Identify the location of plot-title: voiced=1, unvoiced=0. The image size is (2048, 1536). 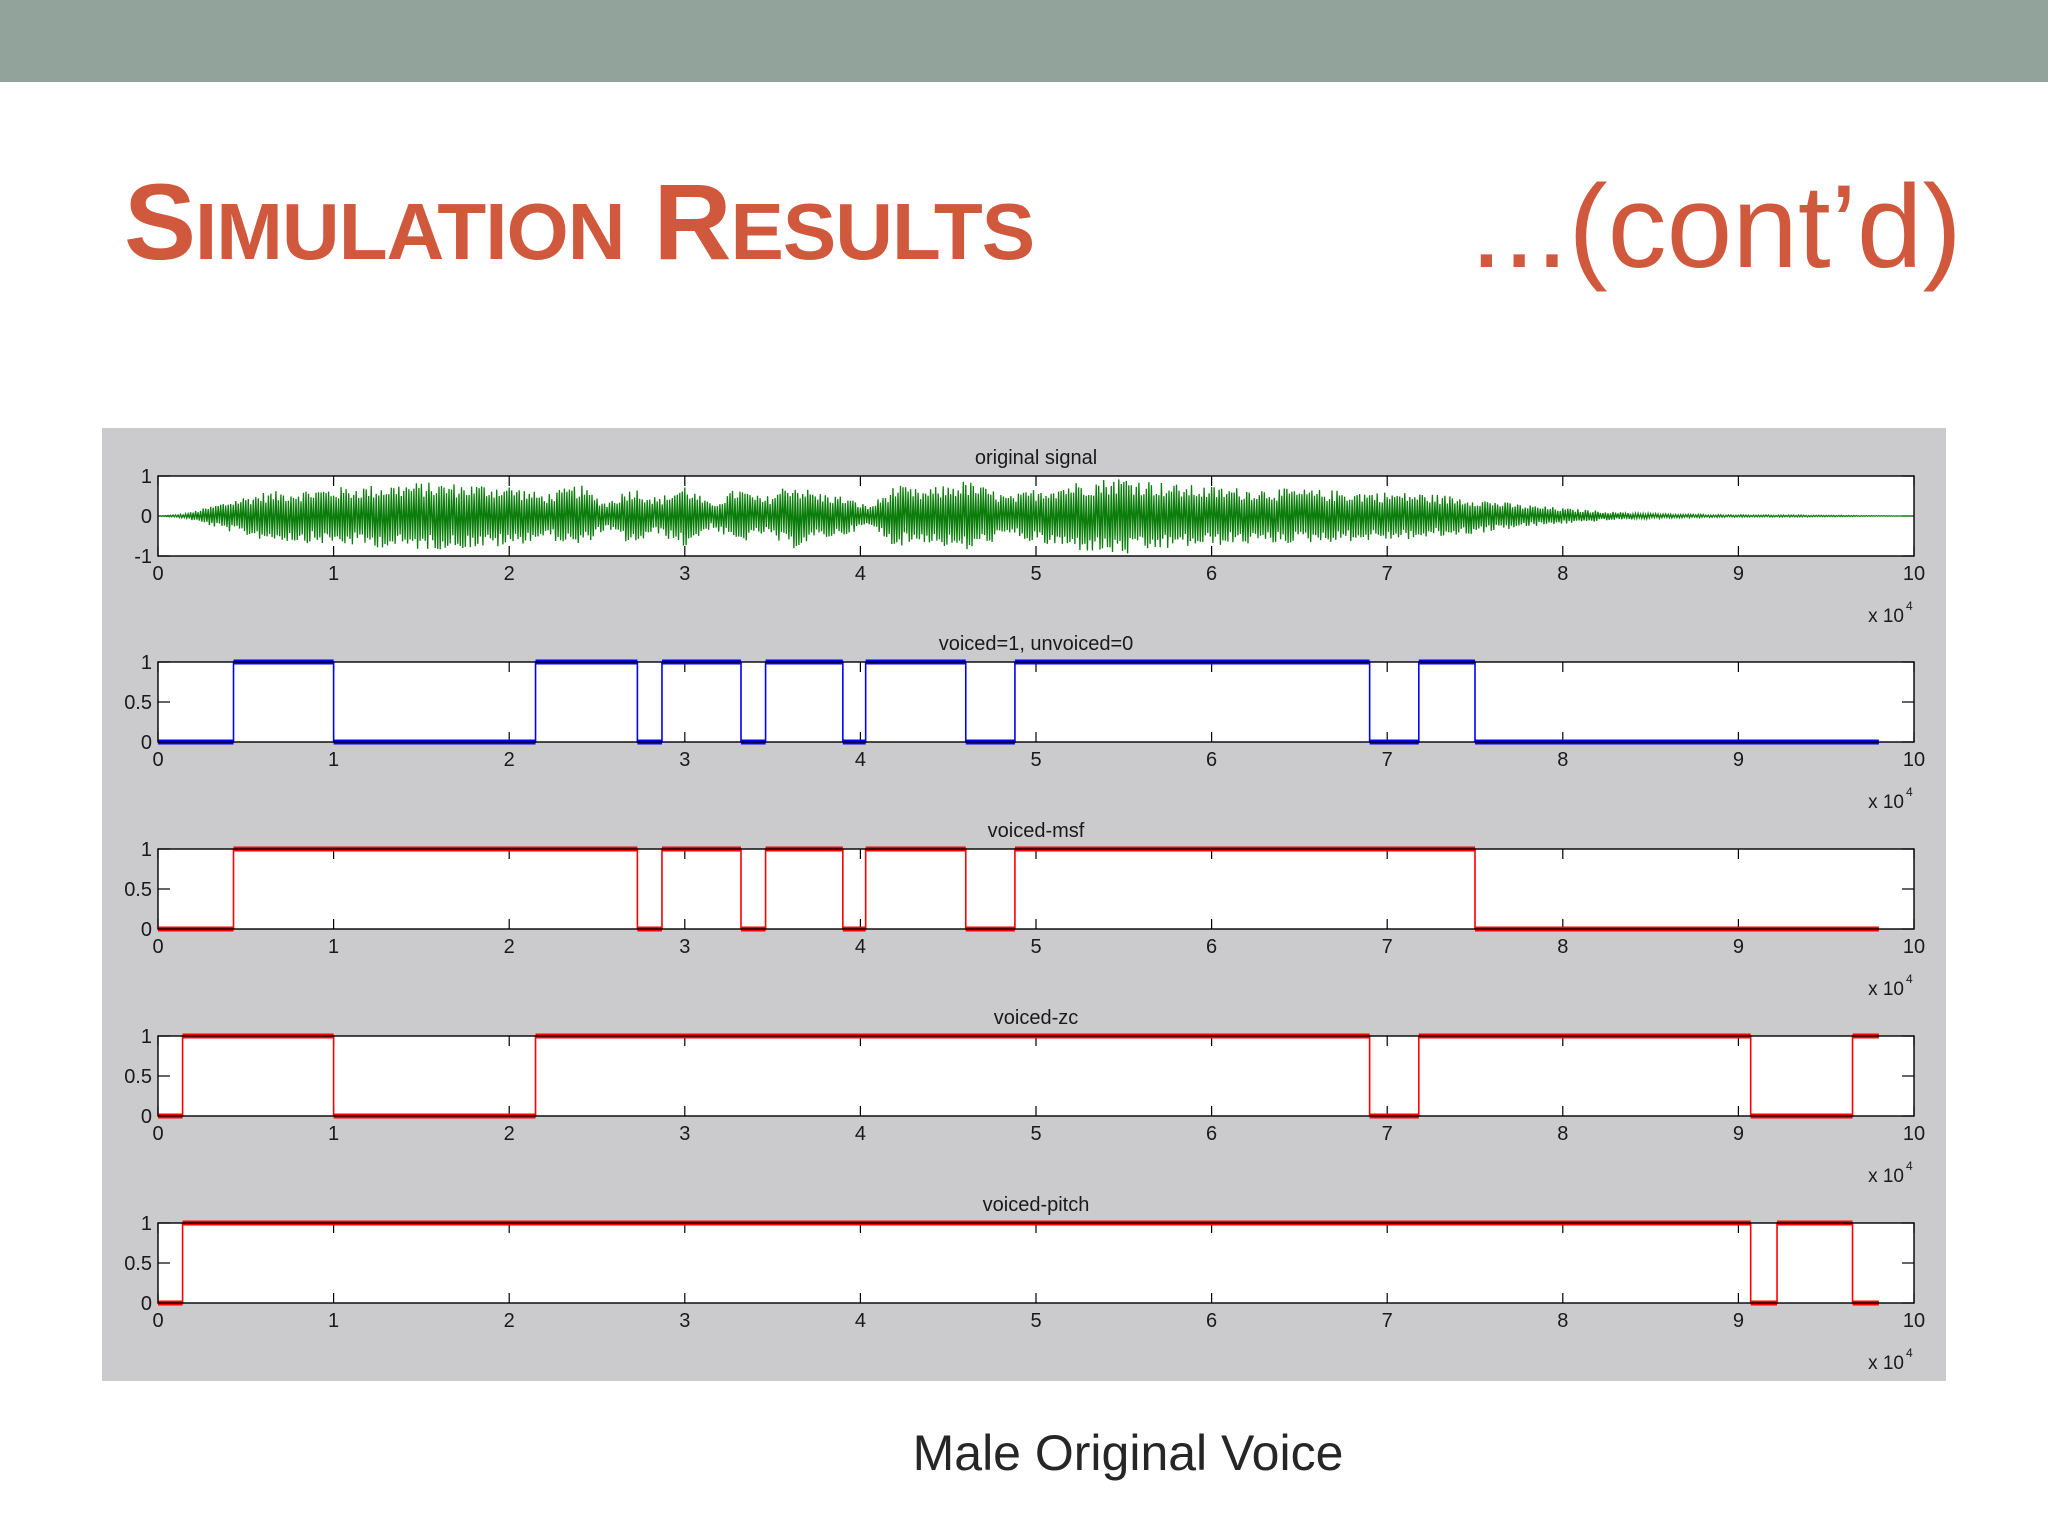
(1036, 644).